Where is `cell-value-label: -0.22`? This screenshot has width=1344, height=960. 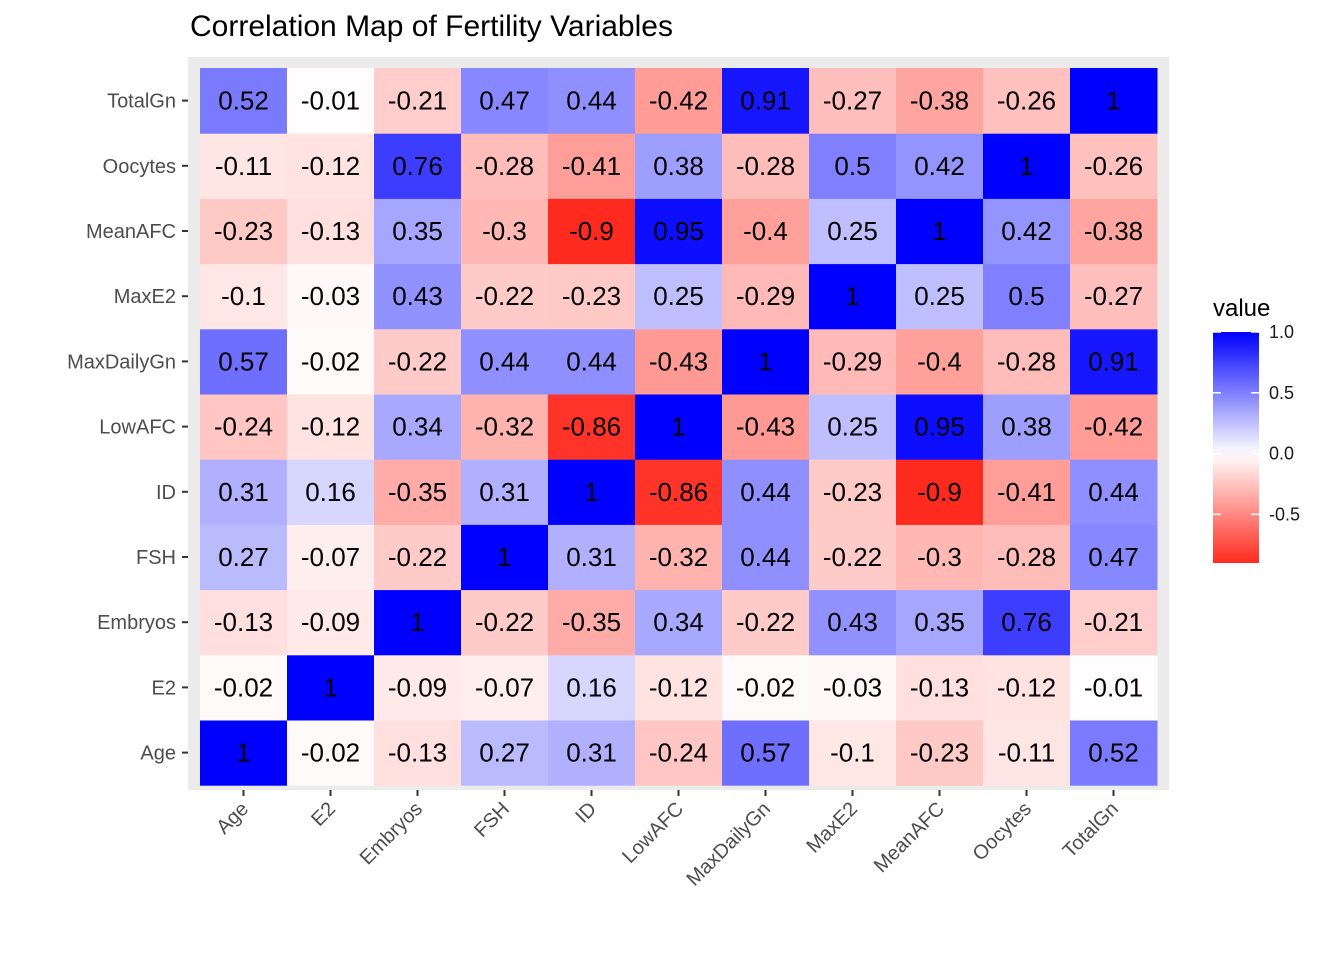
cell-value-label: -0.22 is located at coordinates (504, 296).